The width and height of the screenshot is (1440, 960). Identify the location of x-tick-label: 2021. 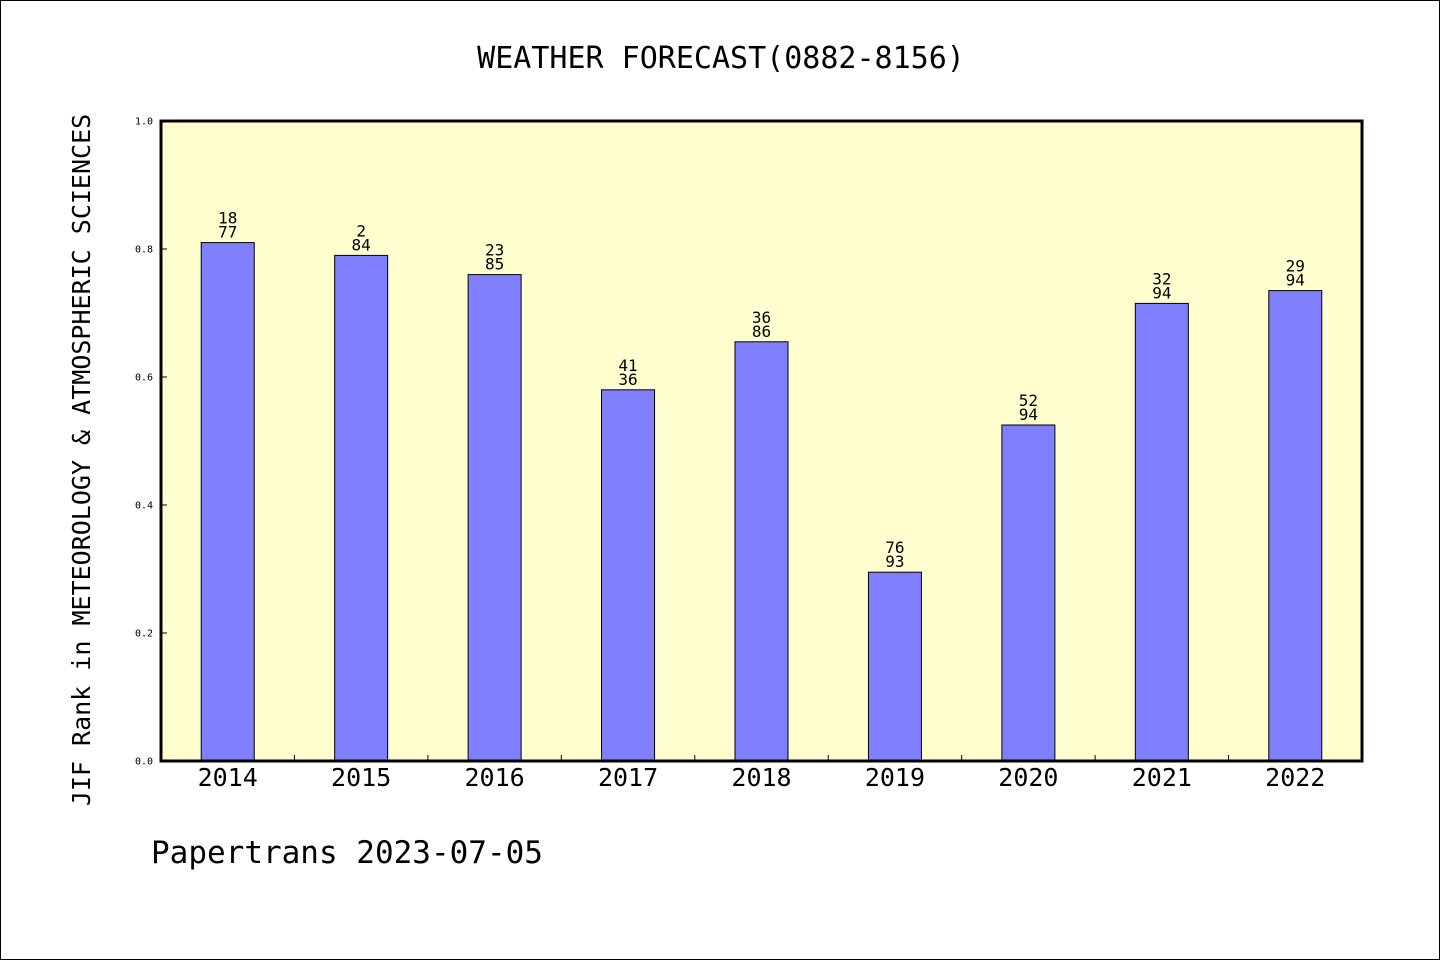
(1162, 777).